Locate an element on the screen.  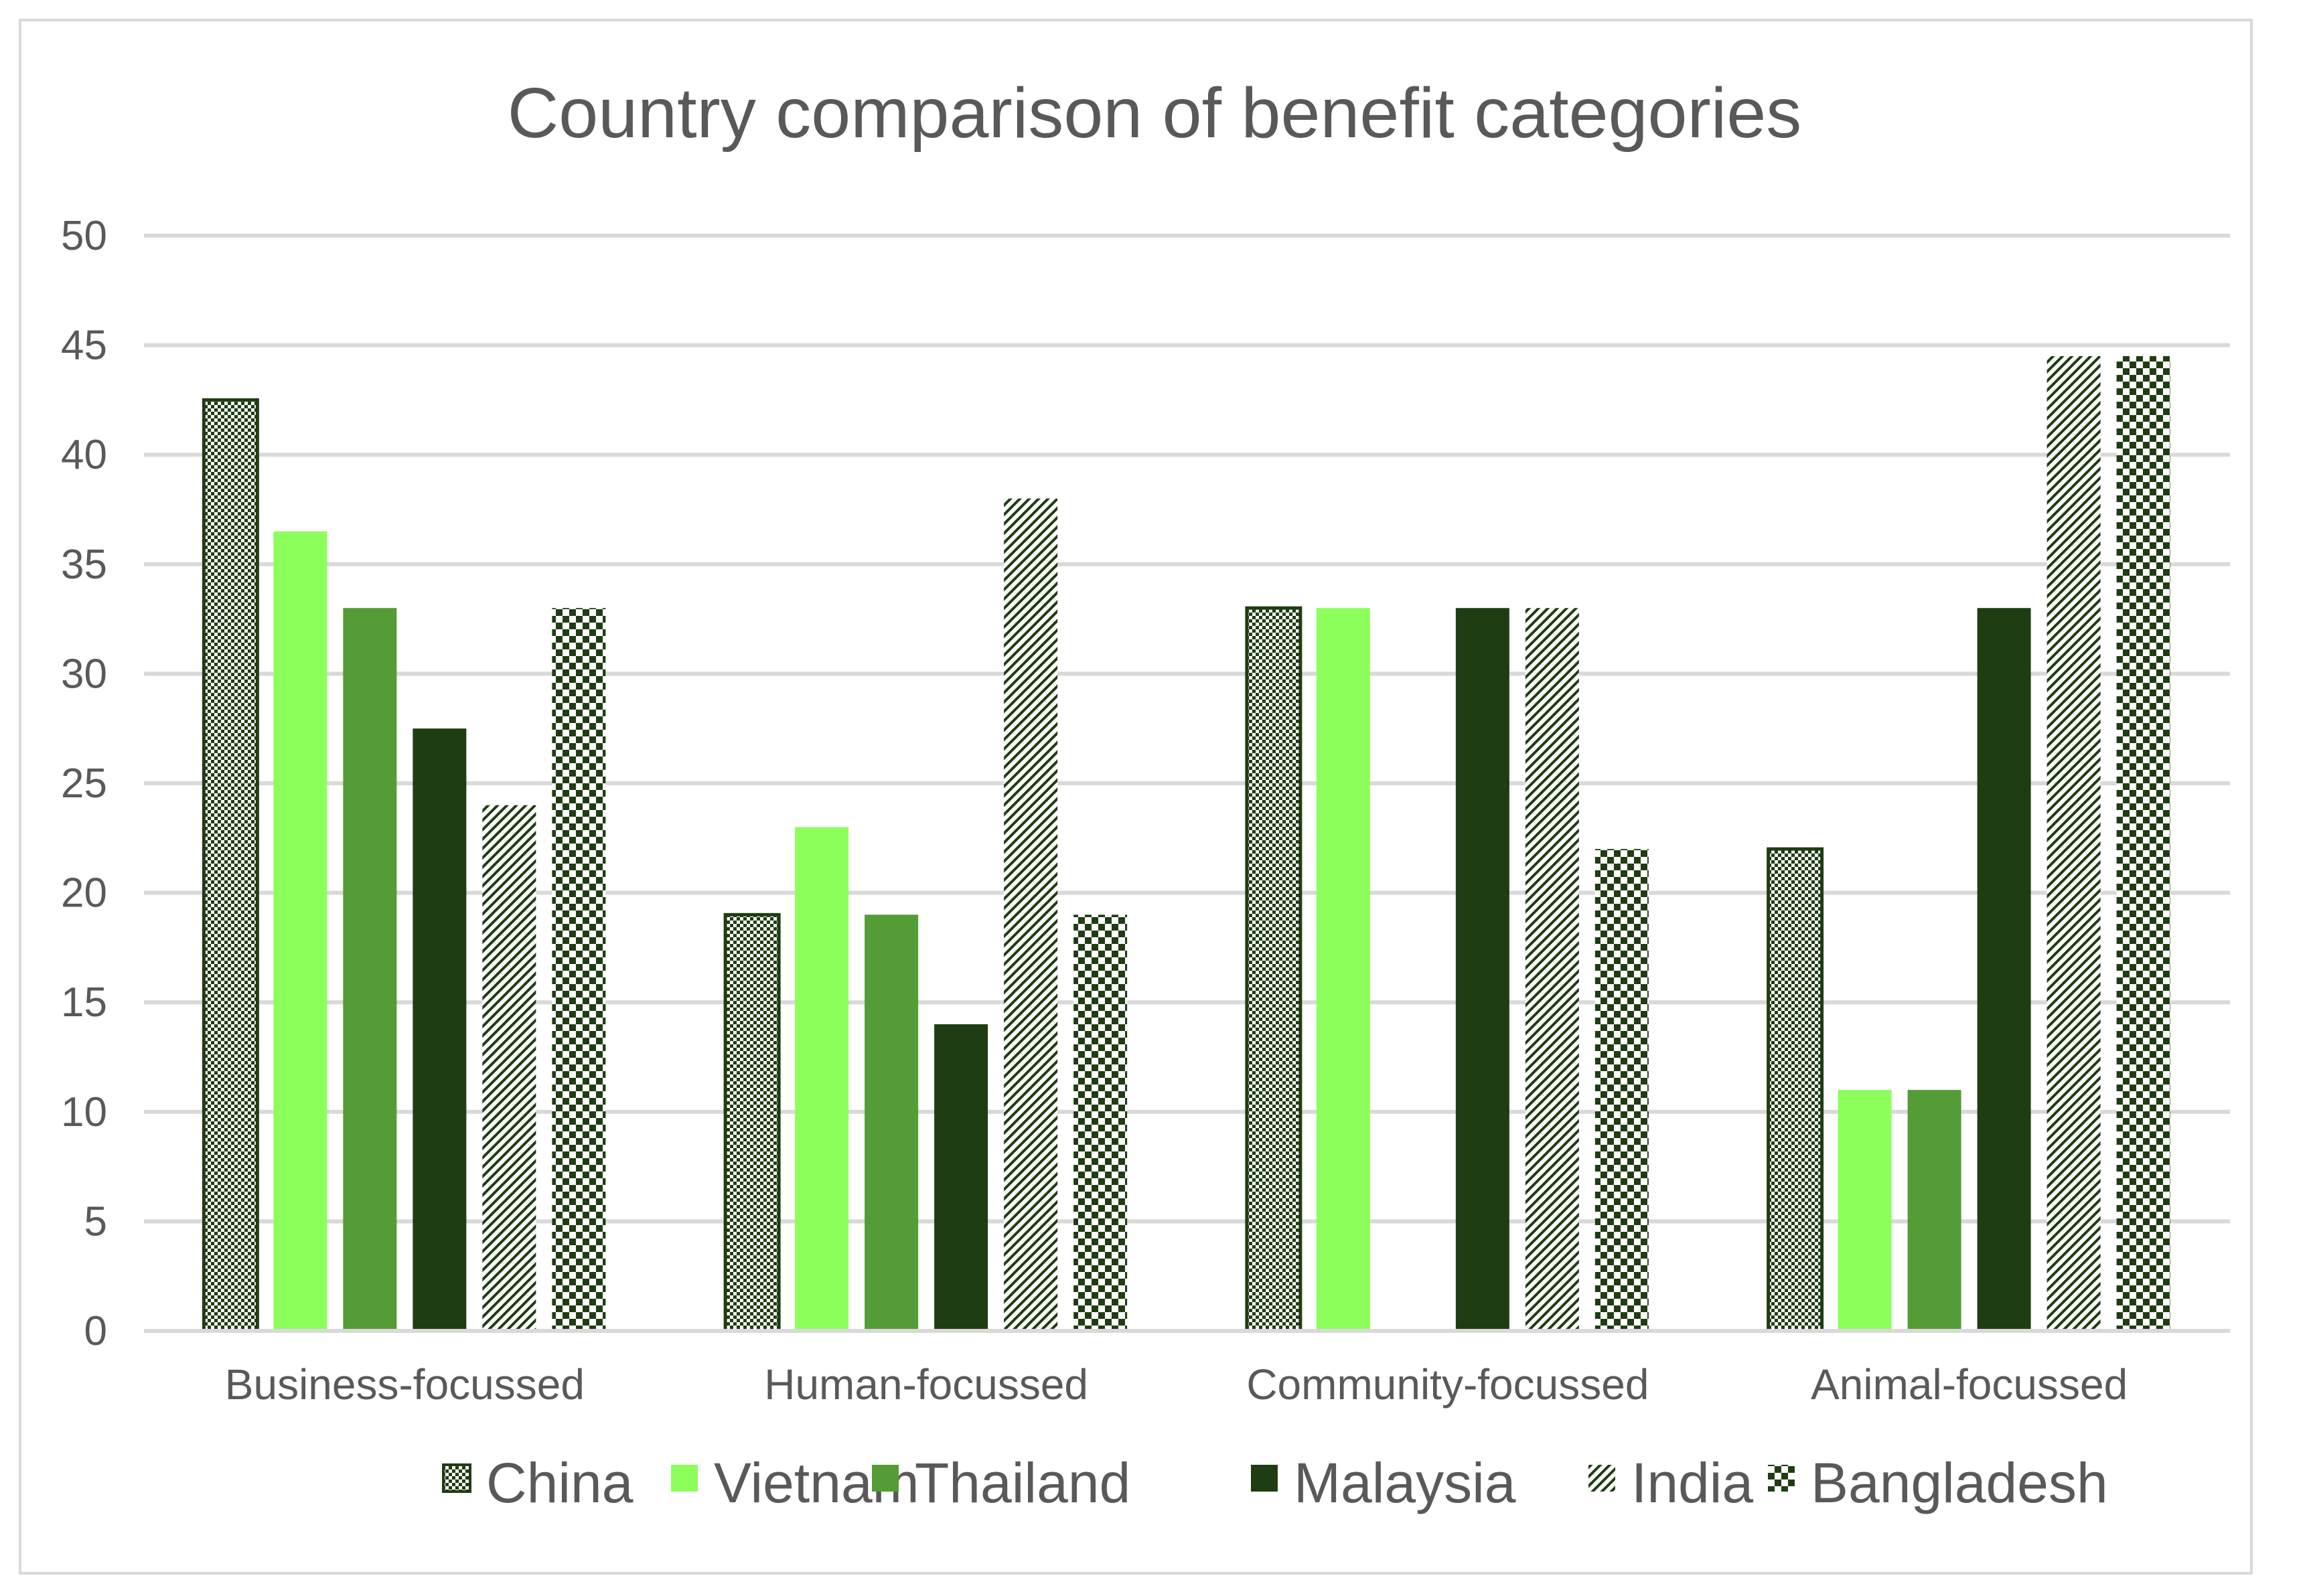
bar-india-business-focussed is located at coordinates (509, 1068).